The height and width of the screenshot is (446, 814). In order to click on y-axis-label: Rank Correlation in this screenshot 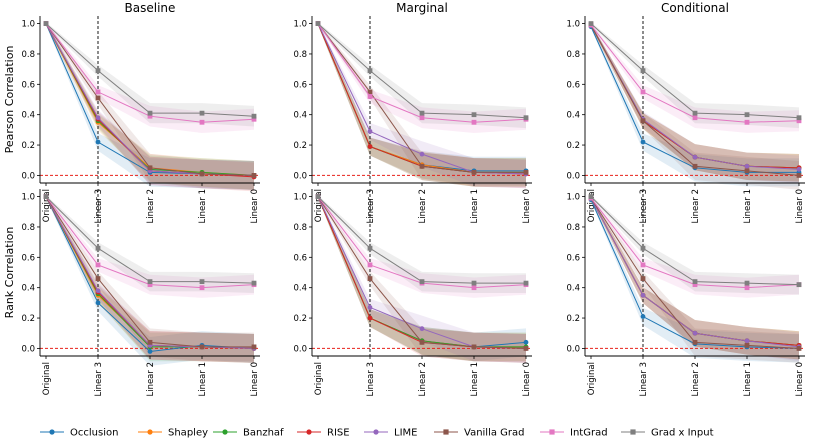, I will do `click(9, 273)`.